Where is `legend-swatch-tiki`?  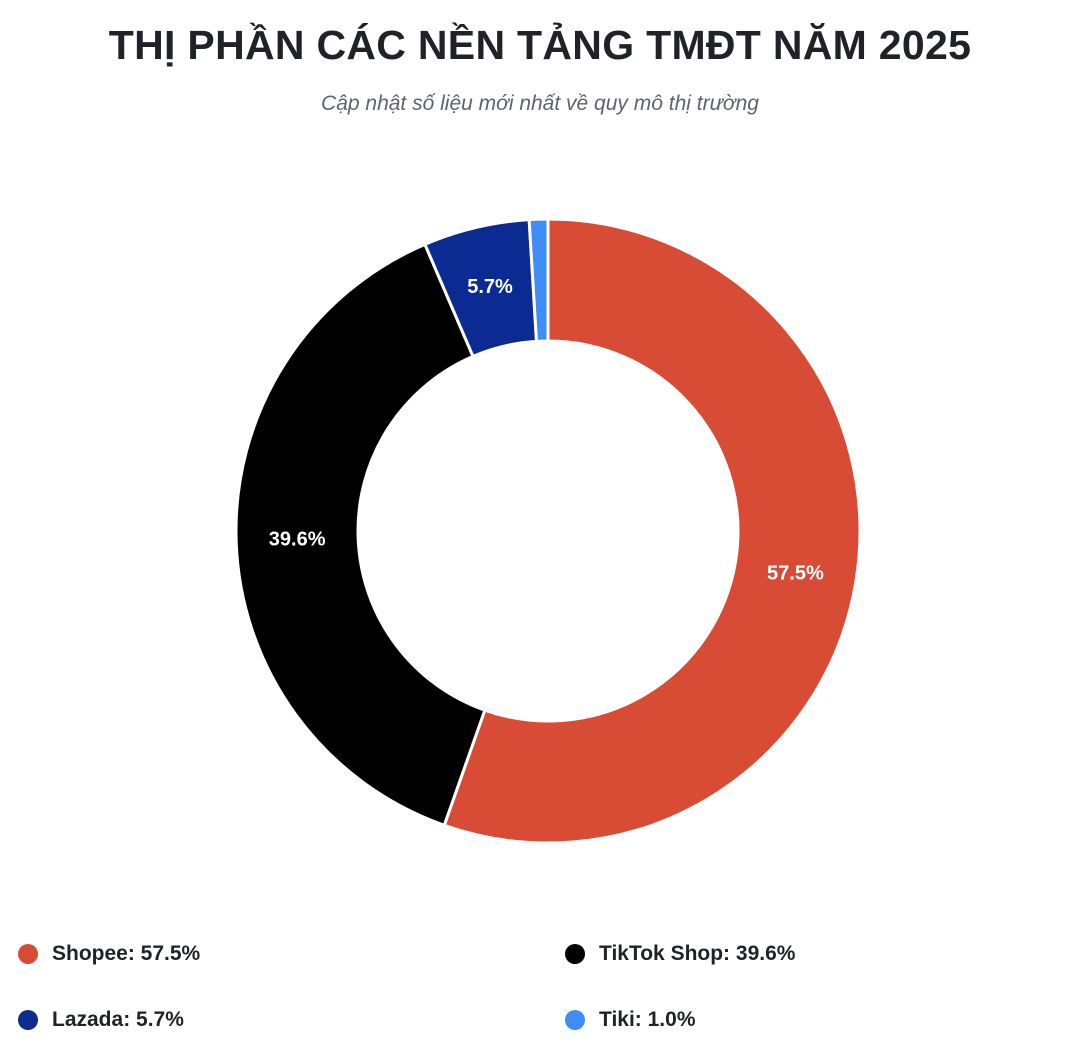 legend-swatch-tiki is located at coordinates (575, 1020).